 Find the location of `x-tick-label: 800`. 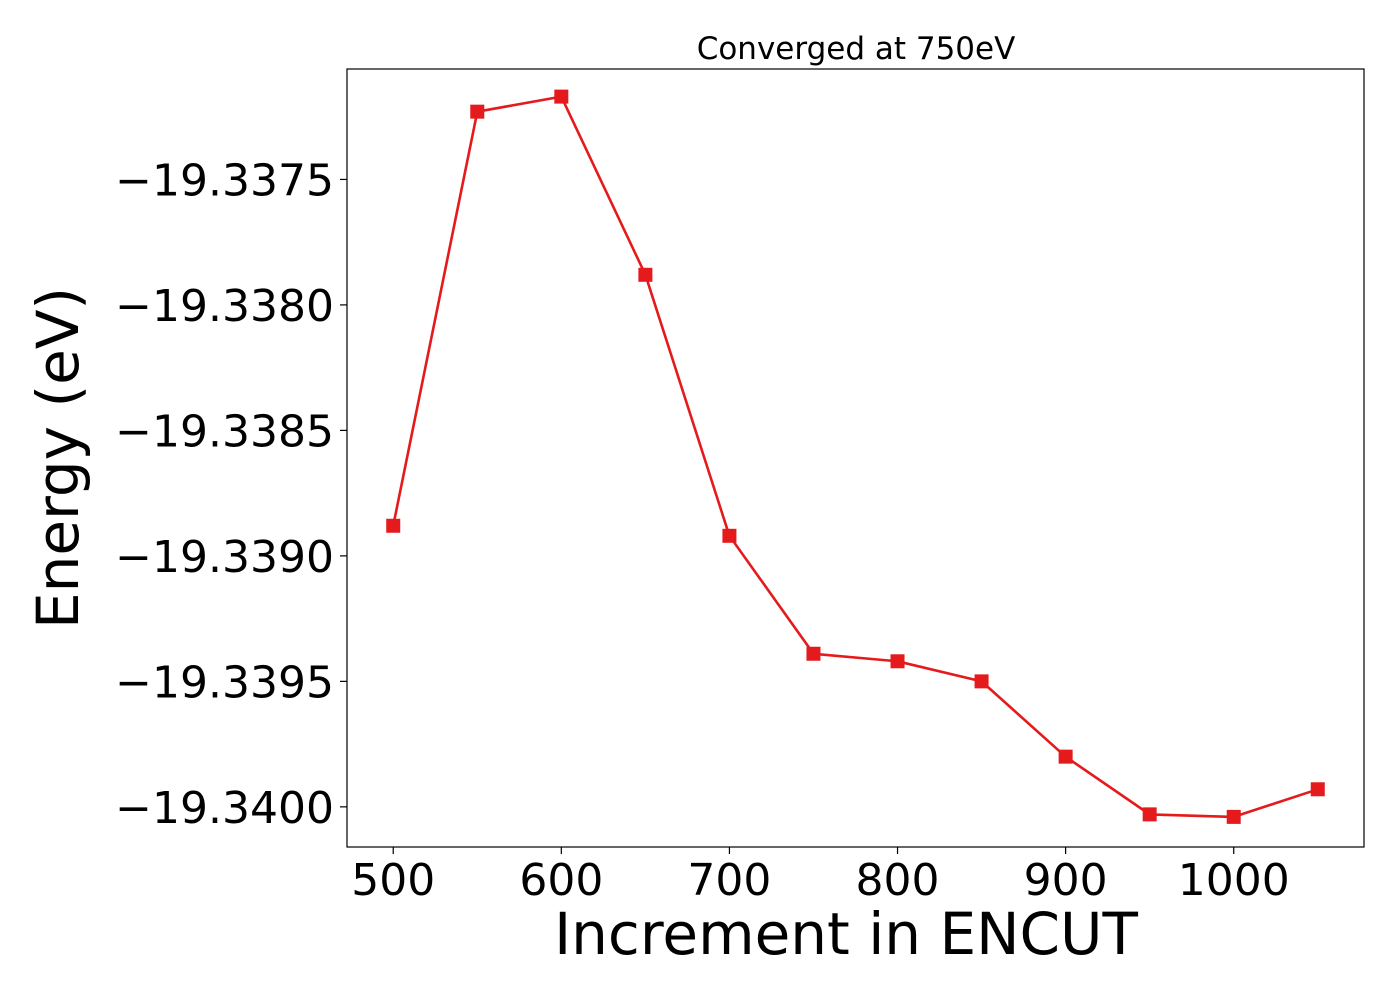

x-tick-label: 800 is located at coordinates (898, 880).